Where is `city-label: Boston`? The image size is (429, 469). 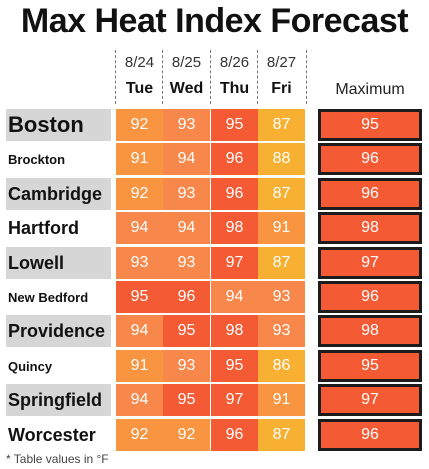 city-label: Boston is located at coordinates (58, 125).